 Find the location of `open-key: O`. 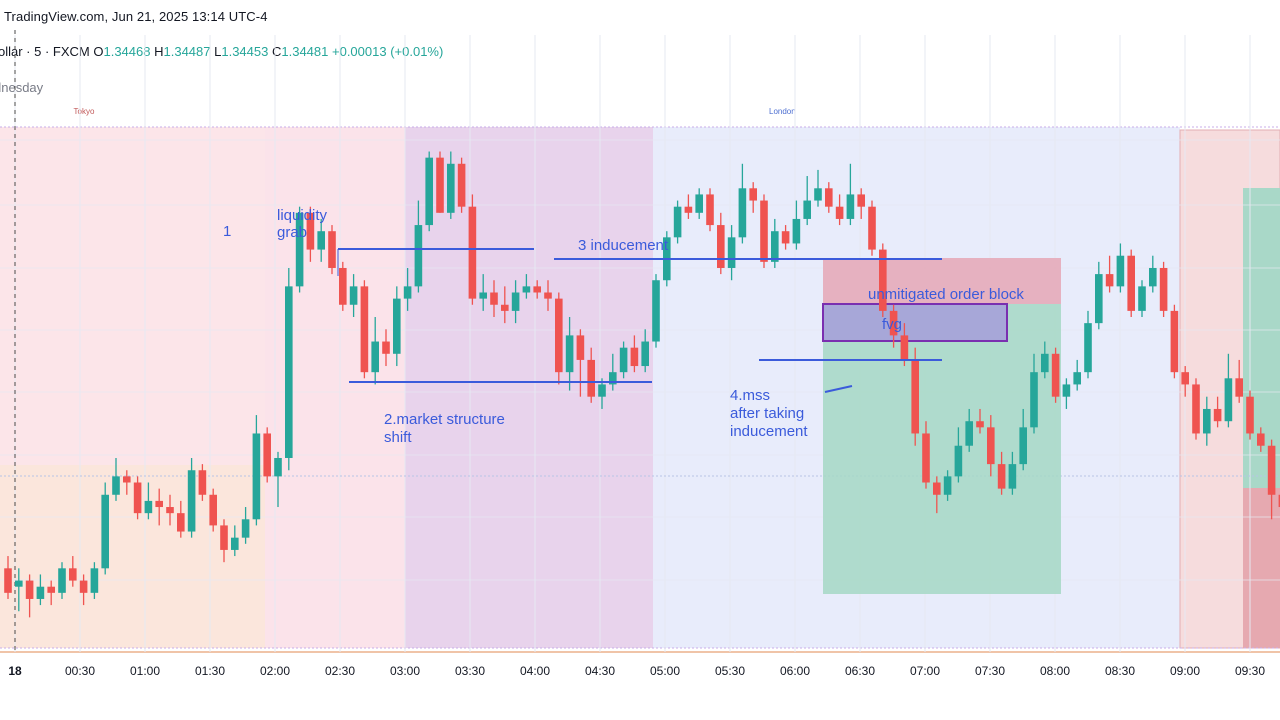

open-key: O is located at coordinates (98, 51).